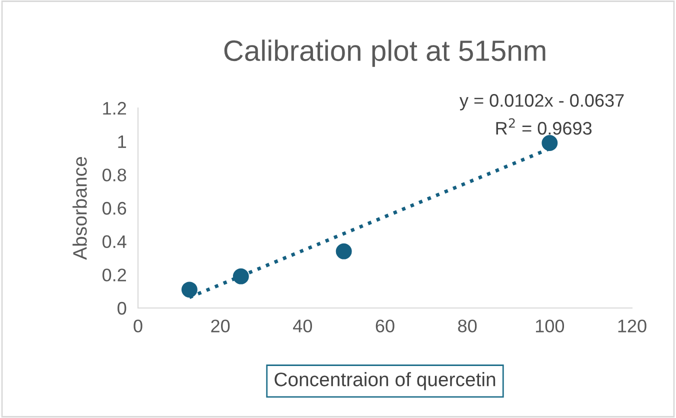  I want to click on x-tick-label: 20, so click(220, 326).